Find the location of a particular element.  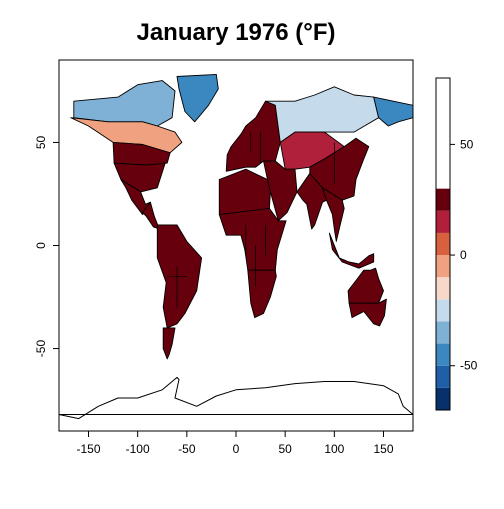

region-central-africa is located at coordinates (252, 239).